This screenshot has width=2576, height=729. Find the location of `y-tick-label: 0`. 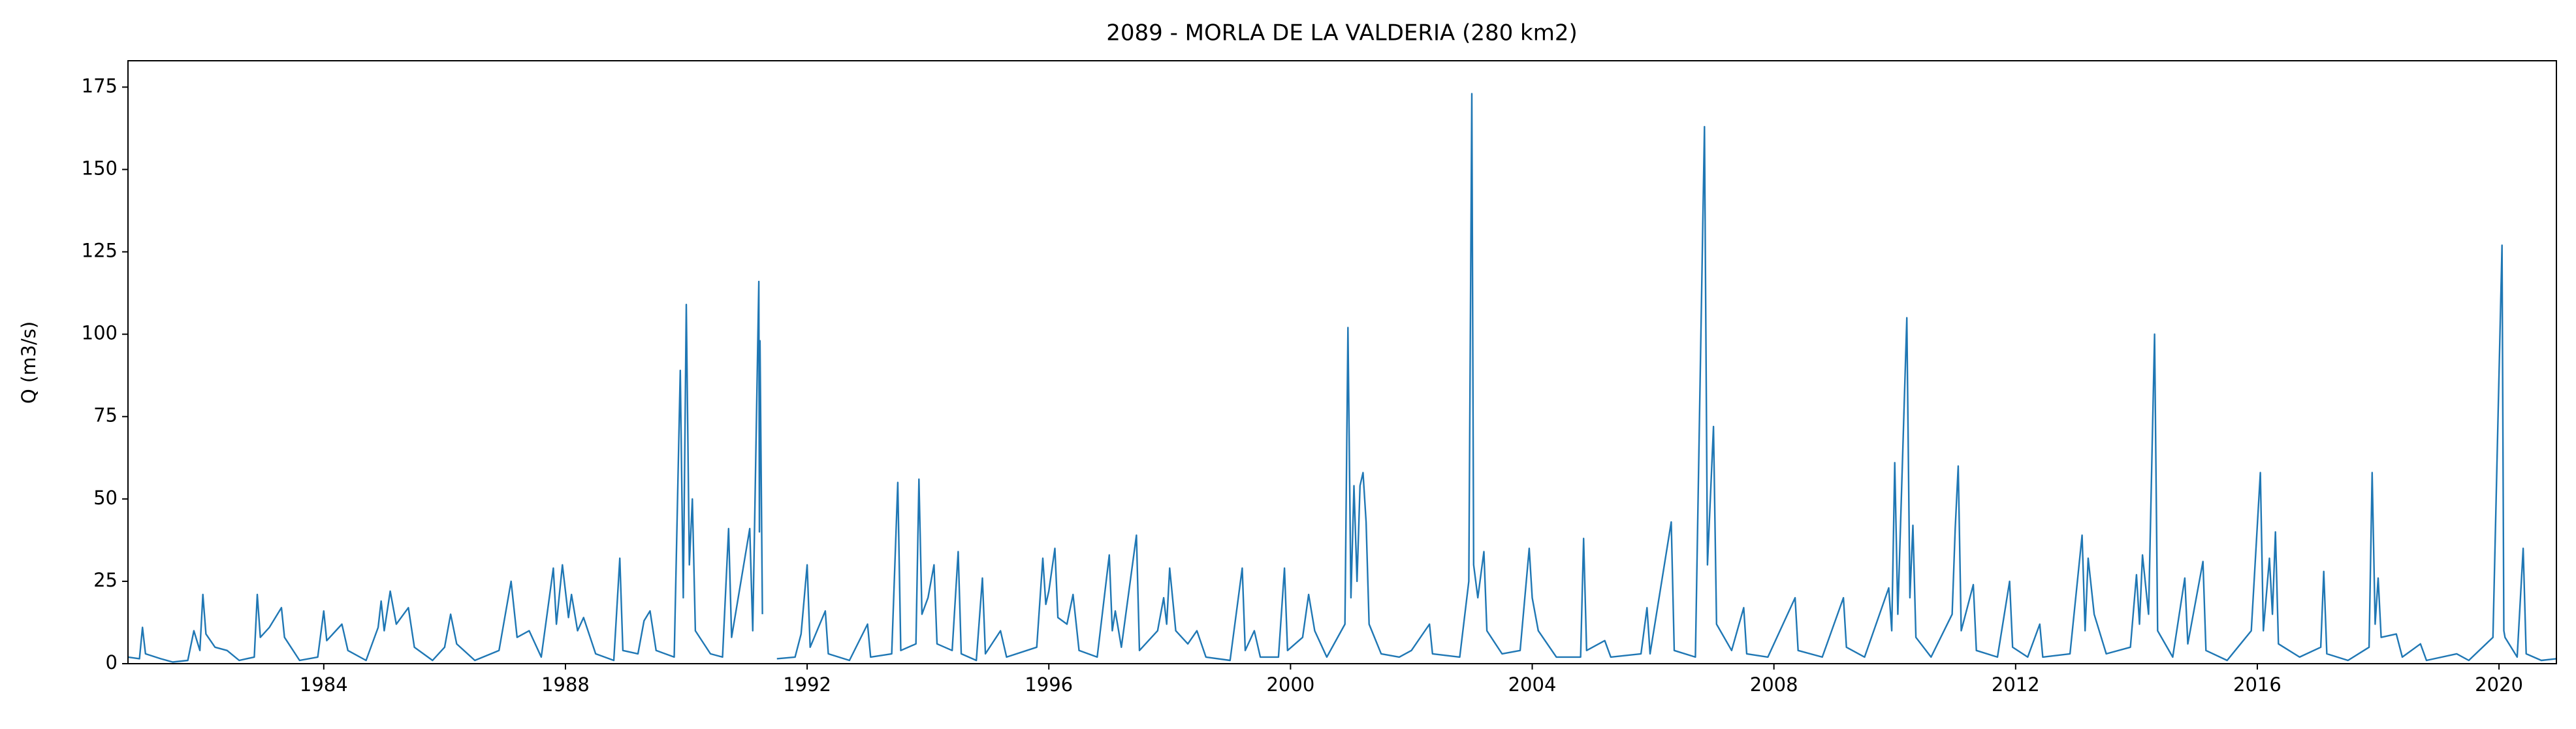

y-tick-label: 0 is located at coordinates (112, 662).